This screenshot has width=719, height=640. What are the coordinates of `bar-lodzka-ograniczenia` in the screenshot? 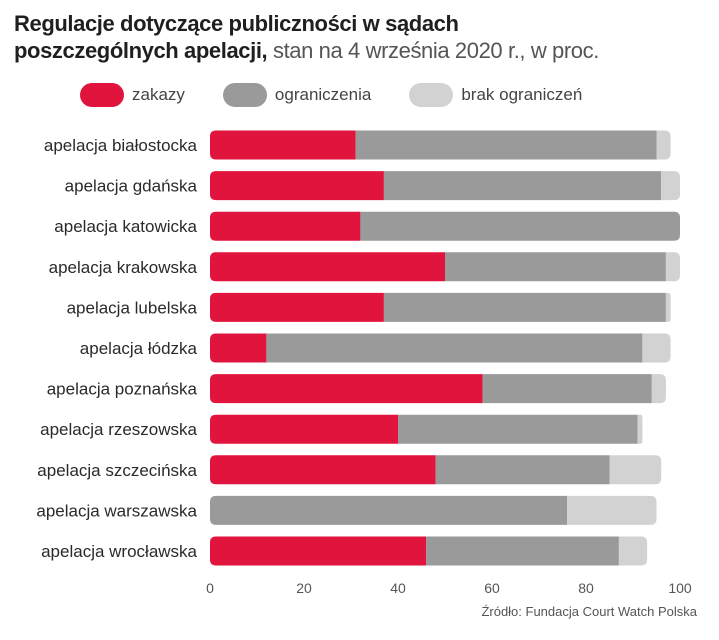 It's located at (454, 348).